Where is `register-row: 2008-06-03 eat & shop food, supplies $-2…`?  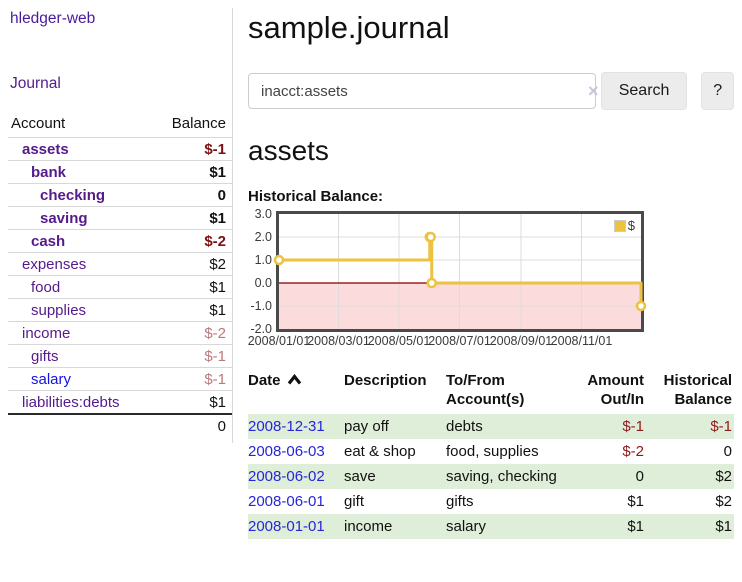 register-row: 2008-06-03 eat & shop food, supplies $-2… is located at coordinates (491, 451).